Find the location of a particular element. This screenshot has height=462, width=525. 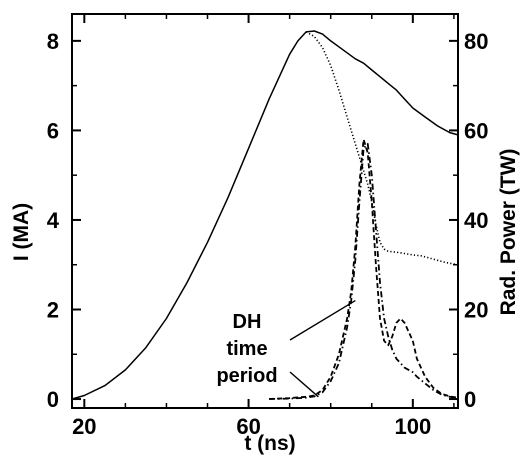

annotation-line-3: period is located at coordinates (246, 376).